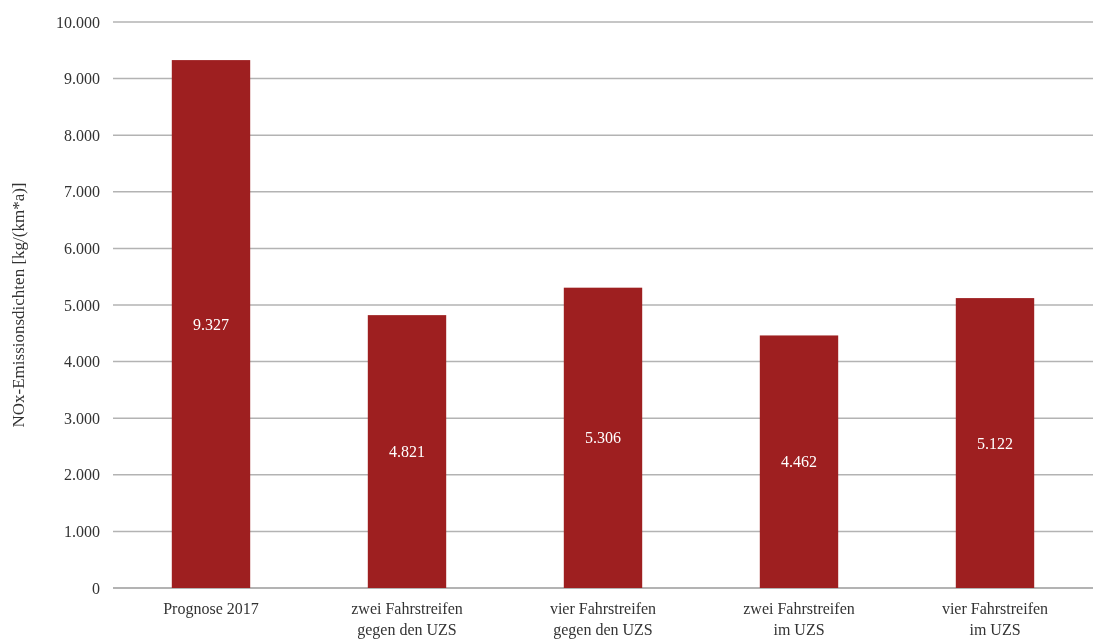 This screenshot has width=1096, height=644. I want to click on data-label: 5.122, so click(995, 443).